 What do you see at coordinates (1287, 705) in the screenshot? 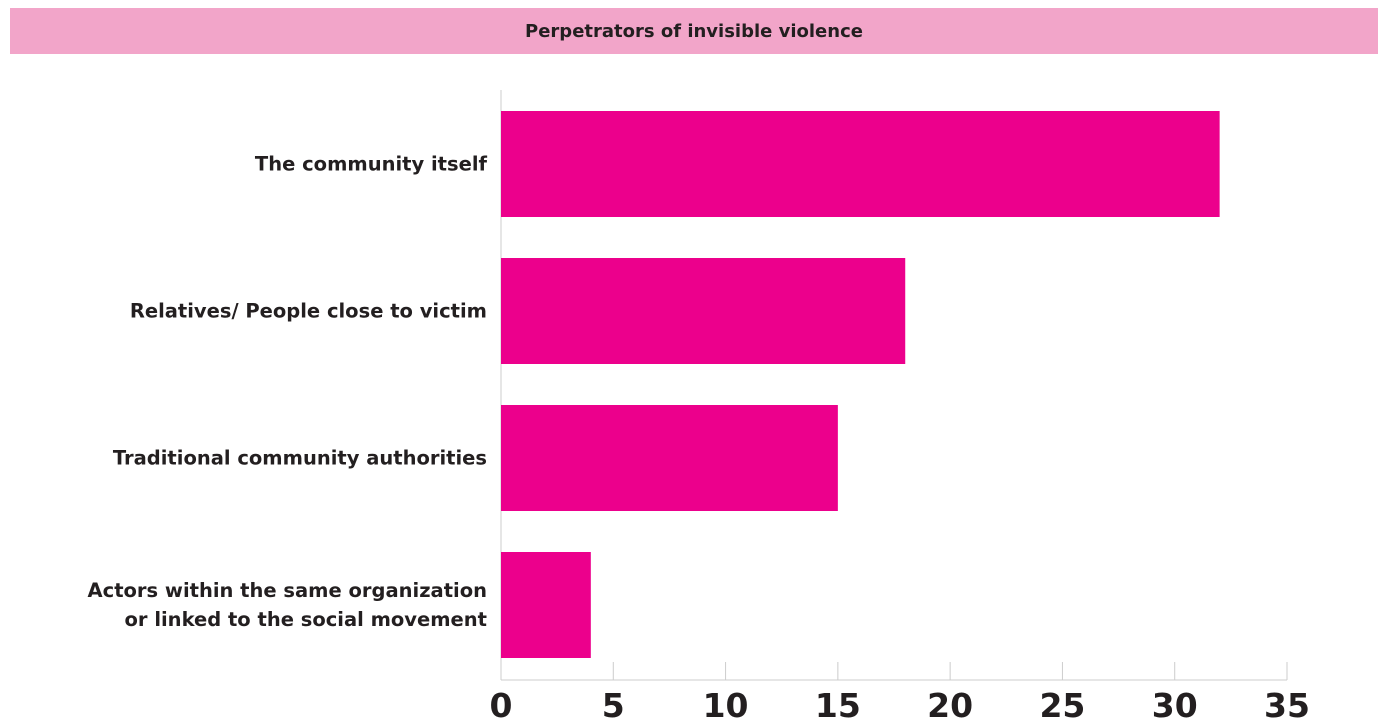
I see `x-tick-label-35: 35` at bounding box center [1287, 705].